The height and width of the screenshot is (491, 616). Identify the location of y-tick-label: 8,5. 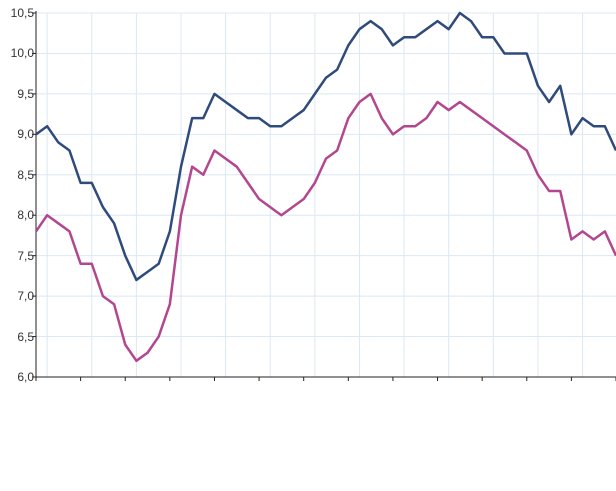
(25, 174).